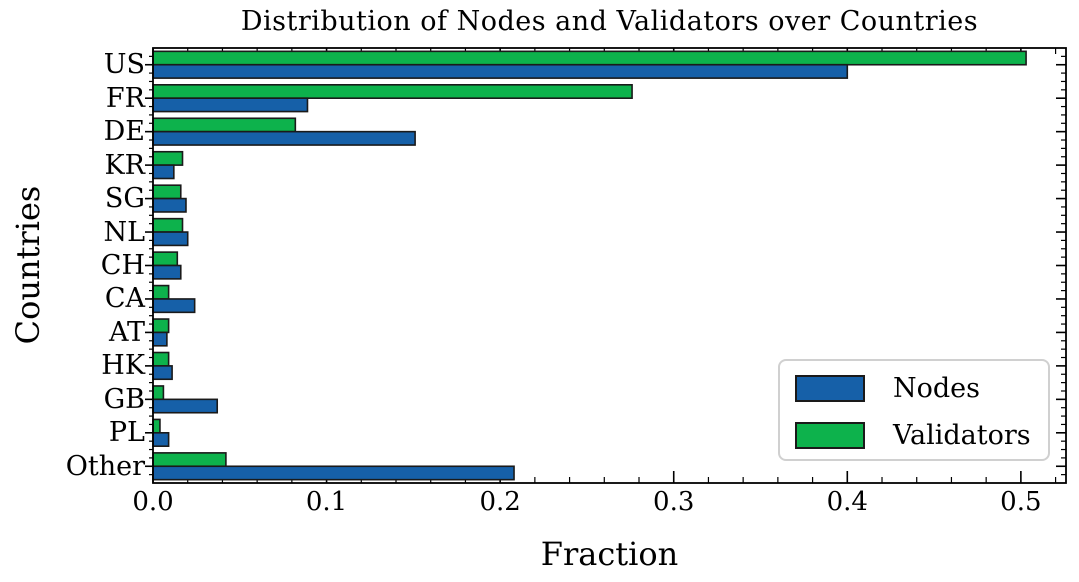 The width and height of the screenshot is (1079, 582). Describe the element at coordinates (162, 373) in the screenshot. I see `bar-nodes-hk` at that location.